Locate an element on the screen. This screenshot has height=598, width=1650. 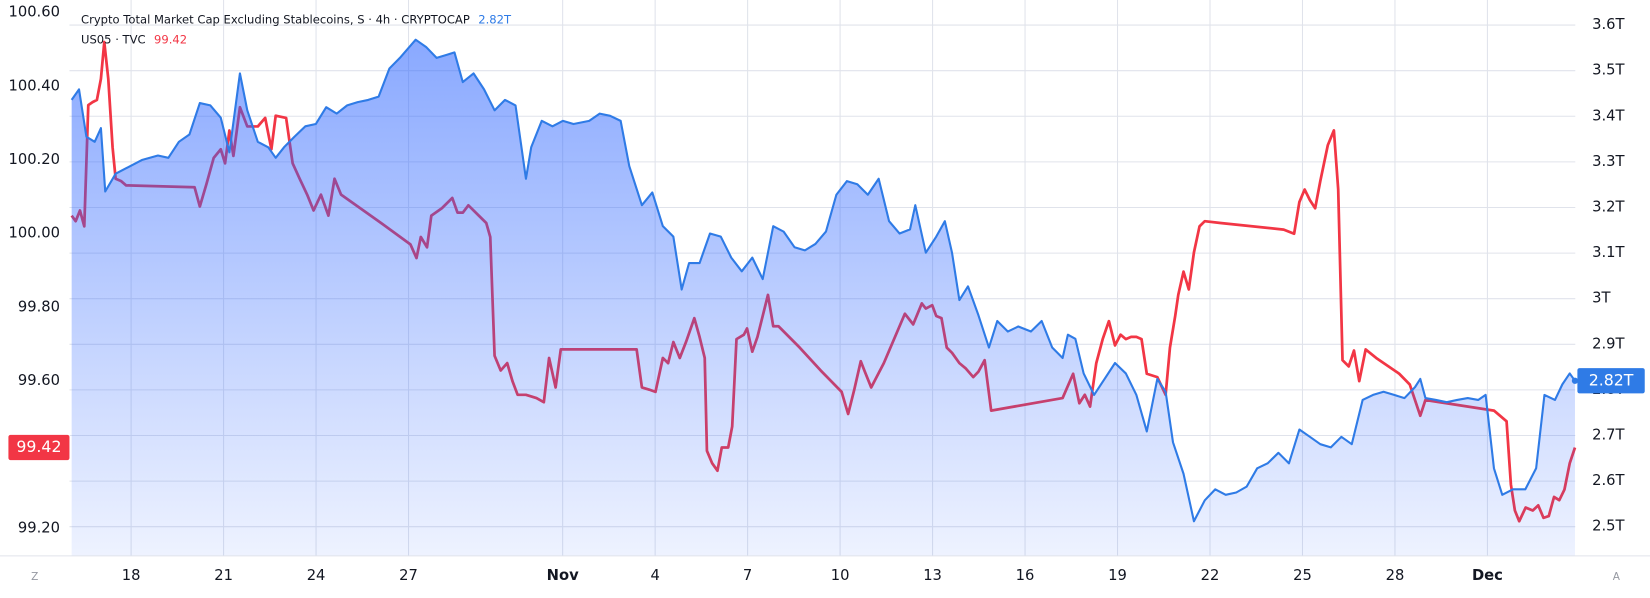
x-tick-label: 4 is located at coordinates (654, 575).